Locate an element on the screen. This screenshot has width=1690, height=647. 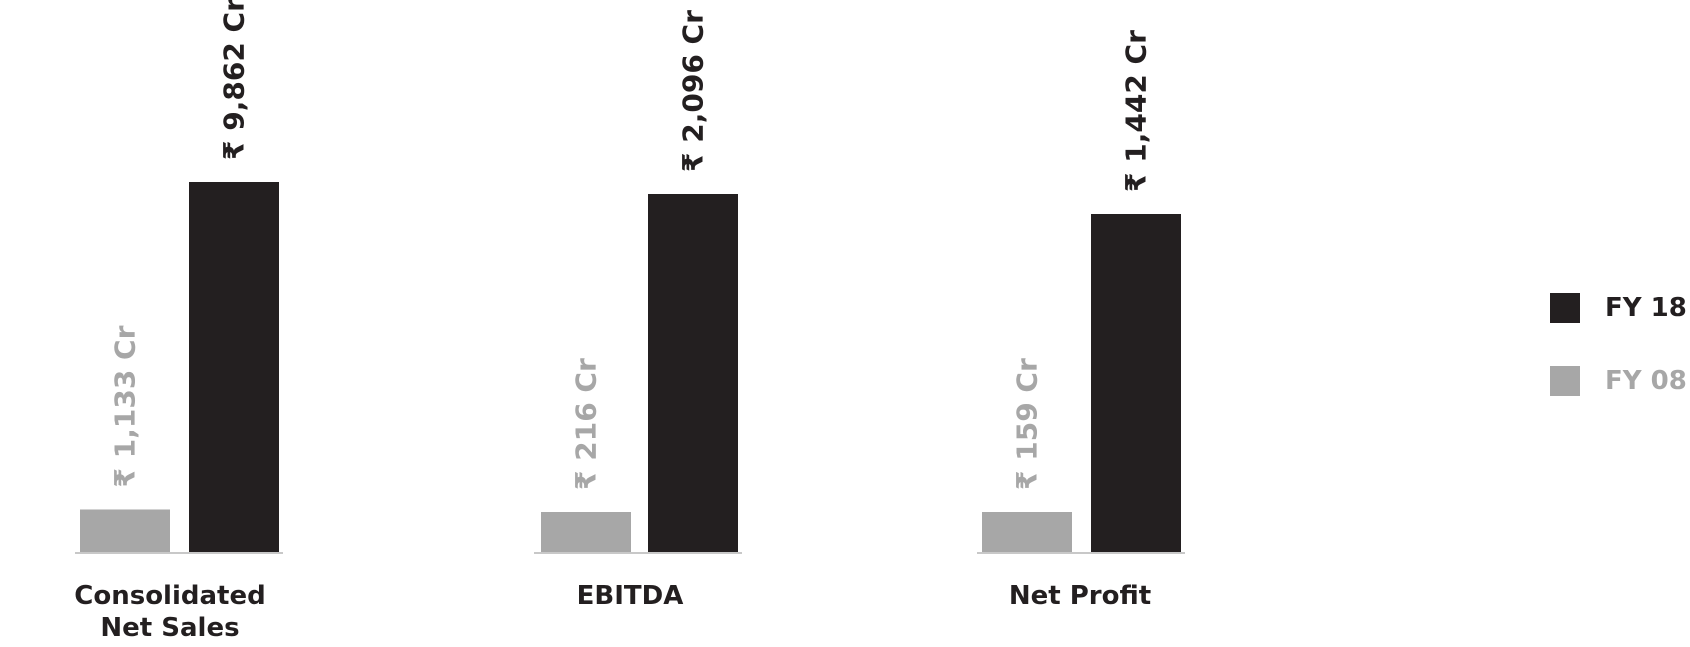
bar-fy08-net-profit is located at coordinates (1027, 532).